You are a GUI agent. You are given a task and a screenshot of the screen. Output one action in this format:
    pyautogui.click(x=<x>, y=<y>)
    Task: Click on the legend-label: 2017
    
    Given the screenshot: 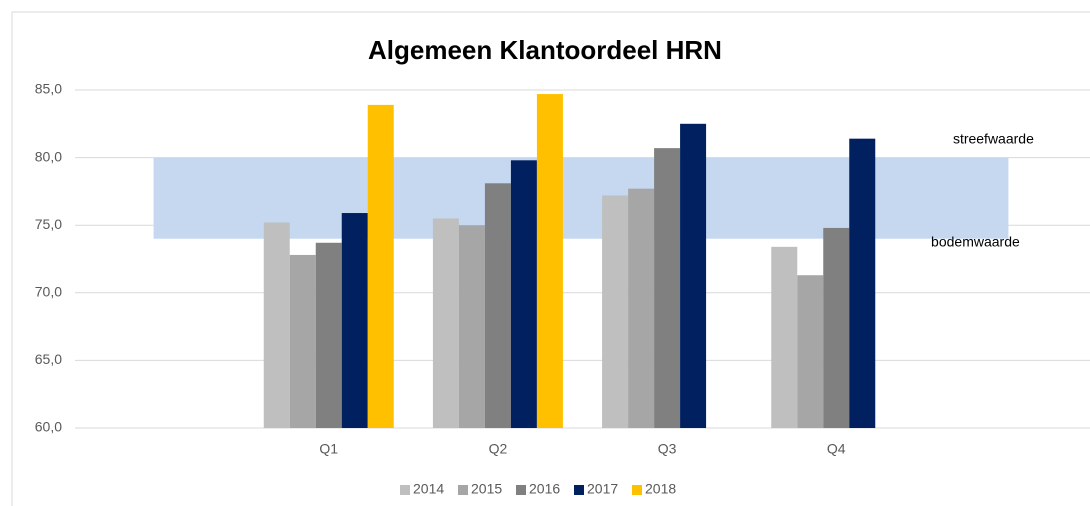 What is the action you would take?
    pyautogui.click(x=602, y=489)
    